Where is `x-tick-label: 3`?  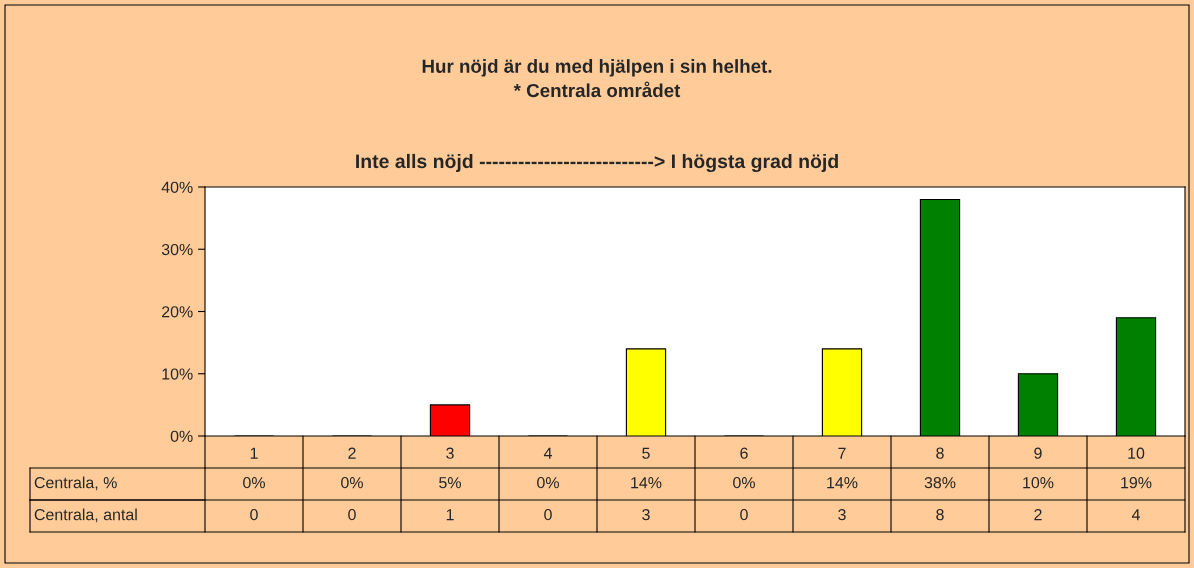 x-tick-label: 3 is located at coordinates (450, 453).